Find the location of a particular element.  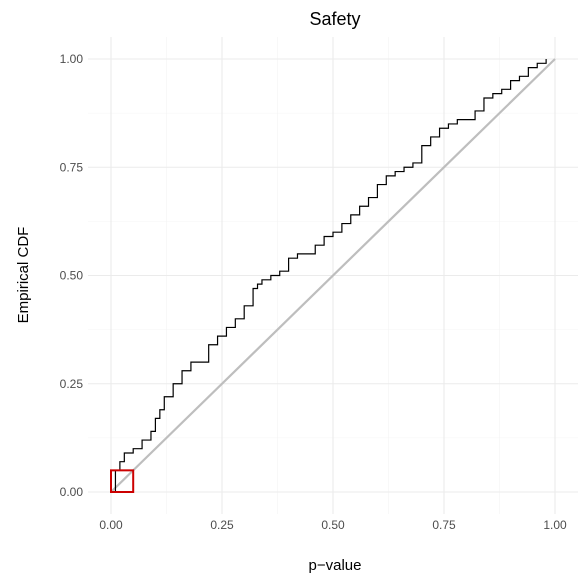

chart-title: Safety is located at coordinates (334, 19).